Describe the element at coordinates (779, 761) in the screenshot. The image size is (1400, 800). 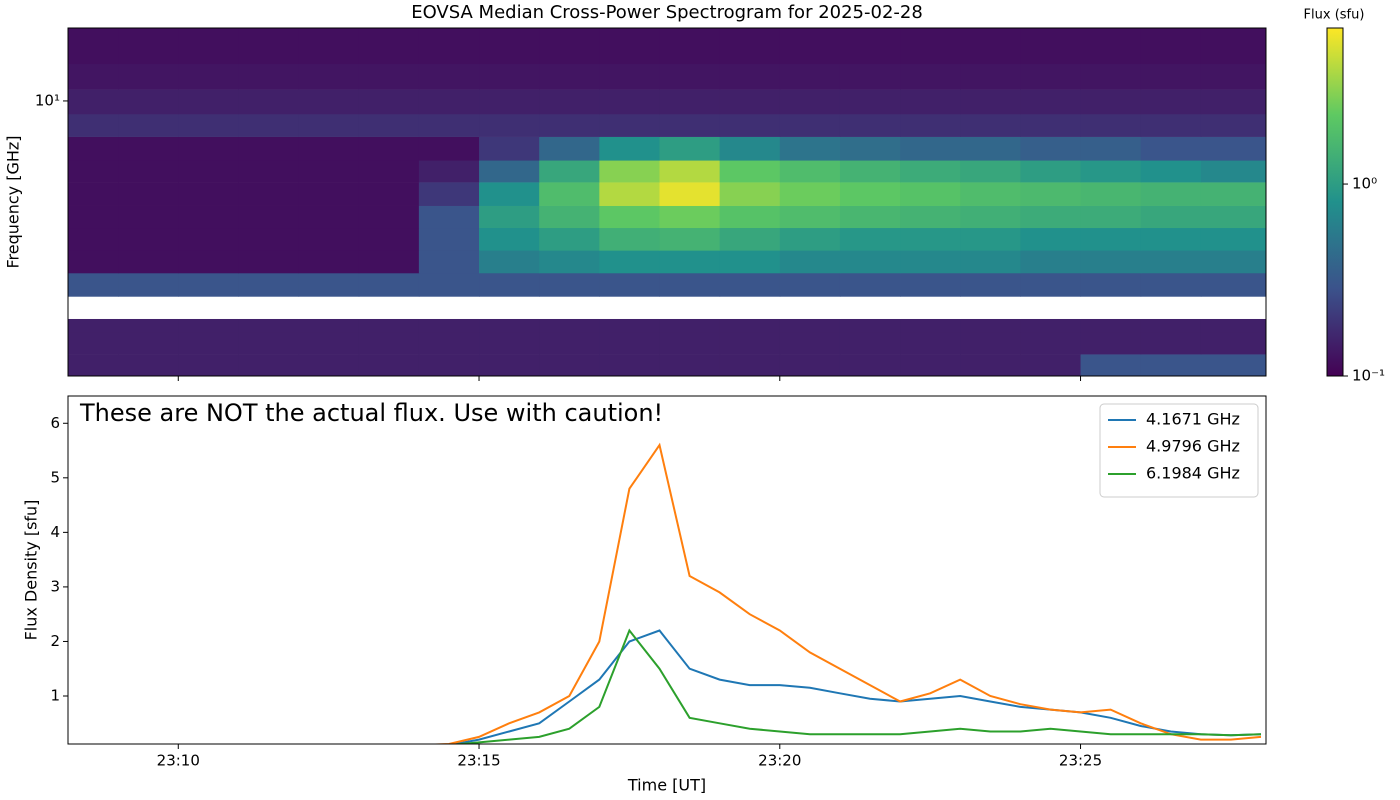
I see `x-tick-label: 23:20` at that location.